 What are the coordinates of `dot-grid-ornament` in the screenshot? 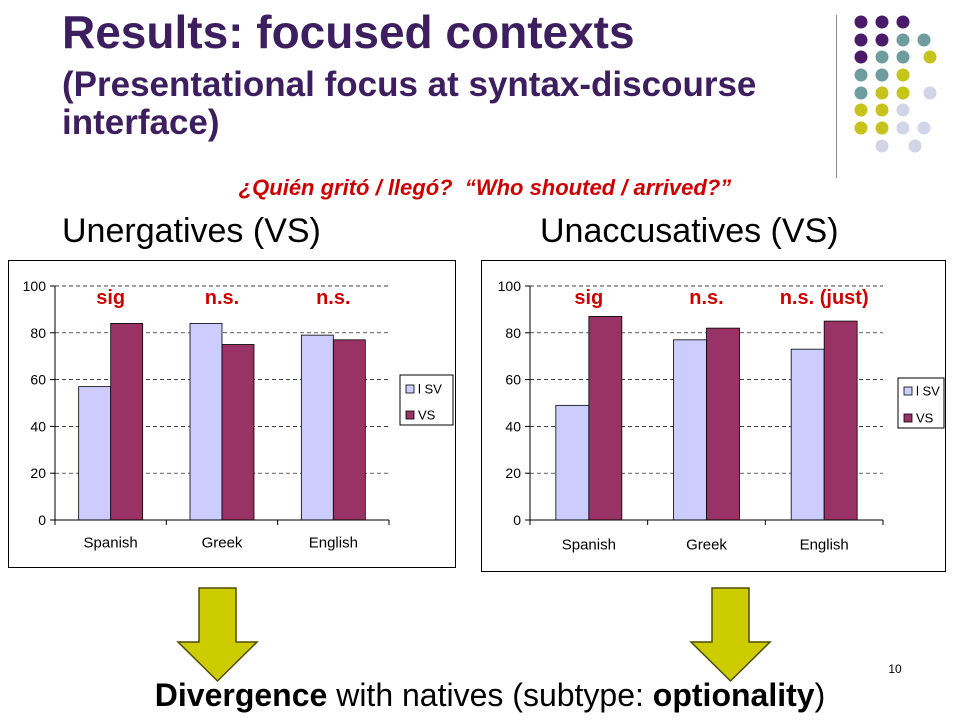 It's located at (895, 84).